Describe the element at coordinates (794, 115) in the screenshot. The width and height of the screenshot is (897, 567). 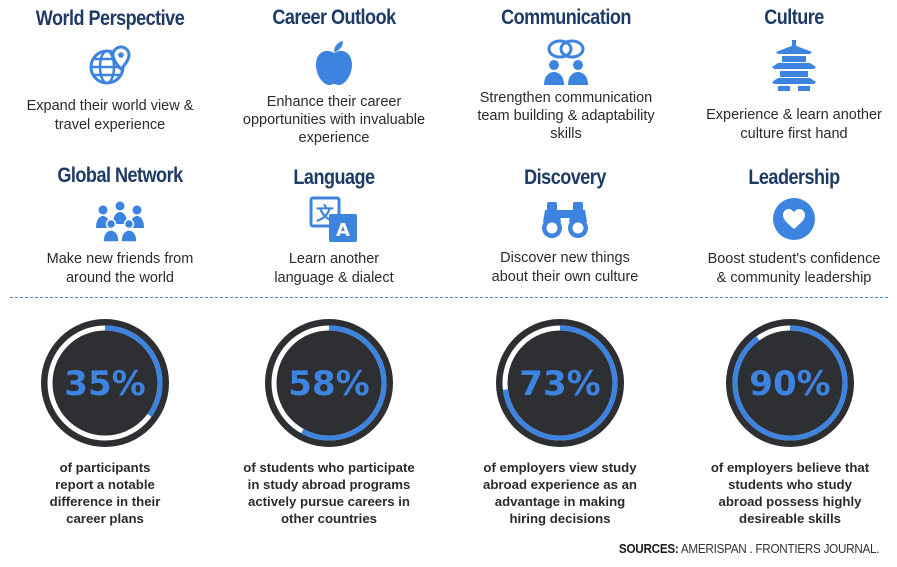
I see `benefit-description-line: Experience & learn another` at that location.